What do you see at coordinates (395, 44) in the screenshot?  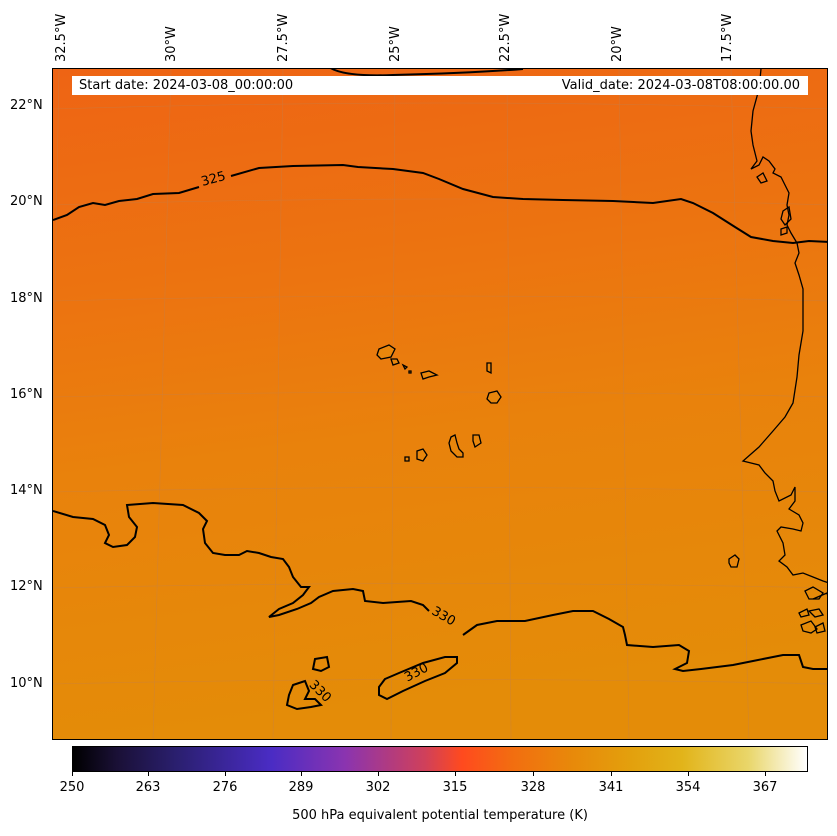 I see `lon-label-25w: 25°W` at bounding box center [395, 44].